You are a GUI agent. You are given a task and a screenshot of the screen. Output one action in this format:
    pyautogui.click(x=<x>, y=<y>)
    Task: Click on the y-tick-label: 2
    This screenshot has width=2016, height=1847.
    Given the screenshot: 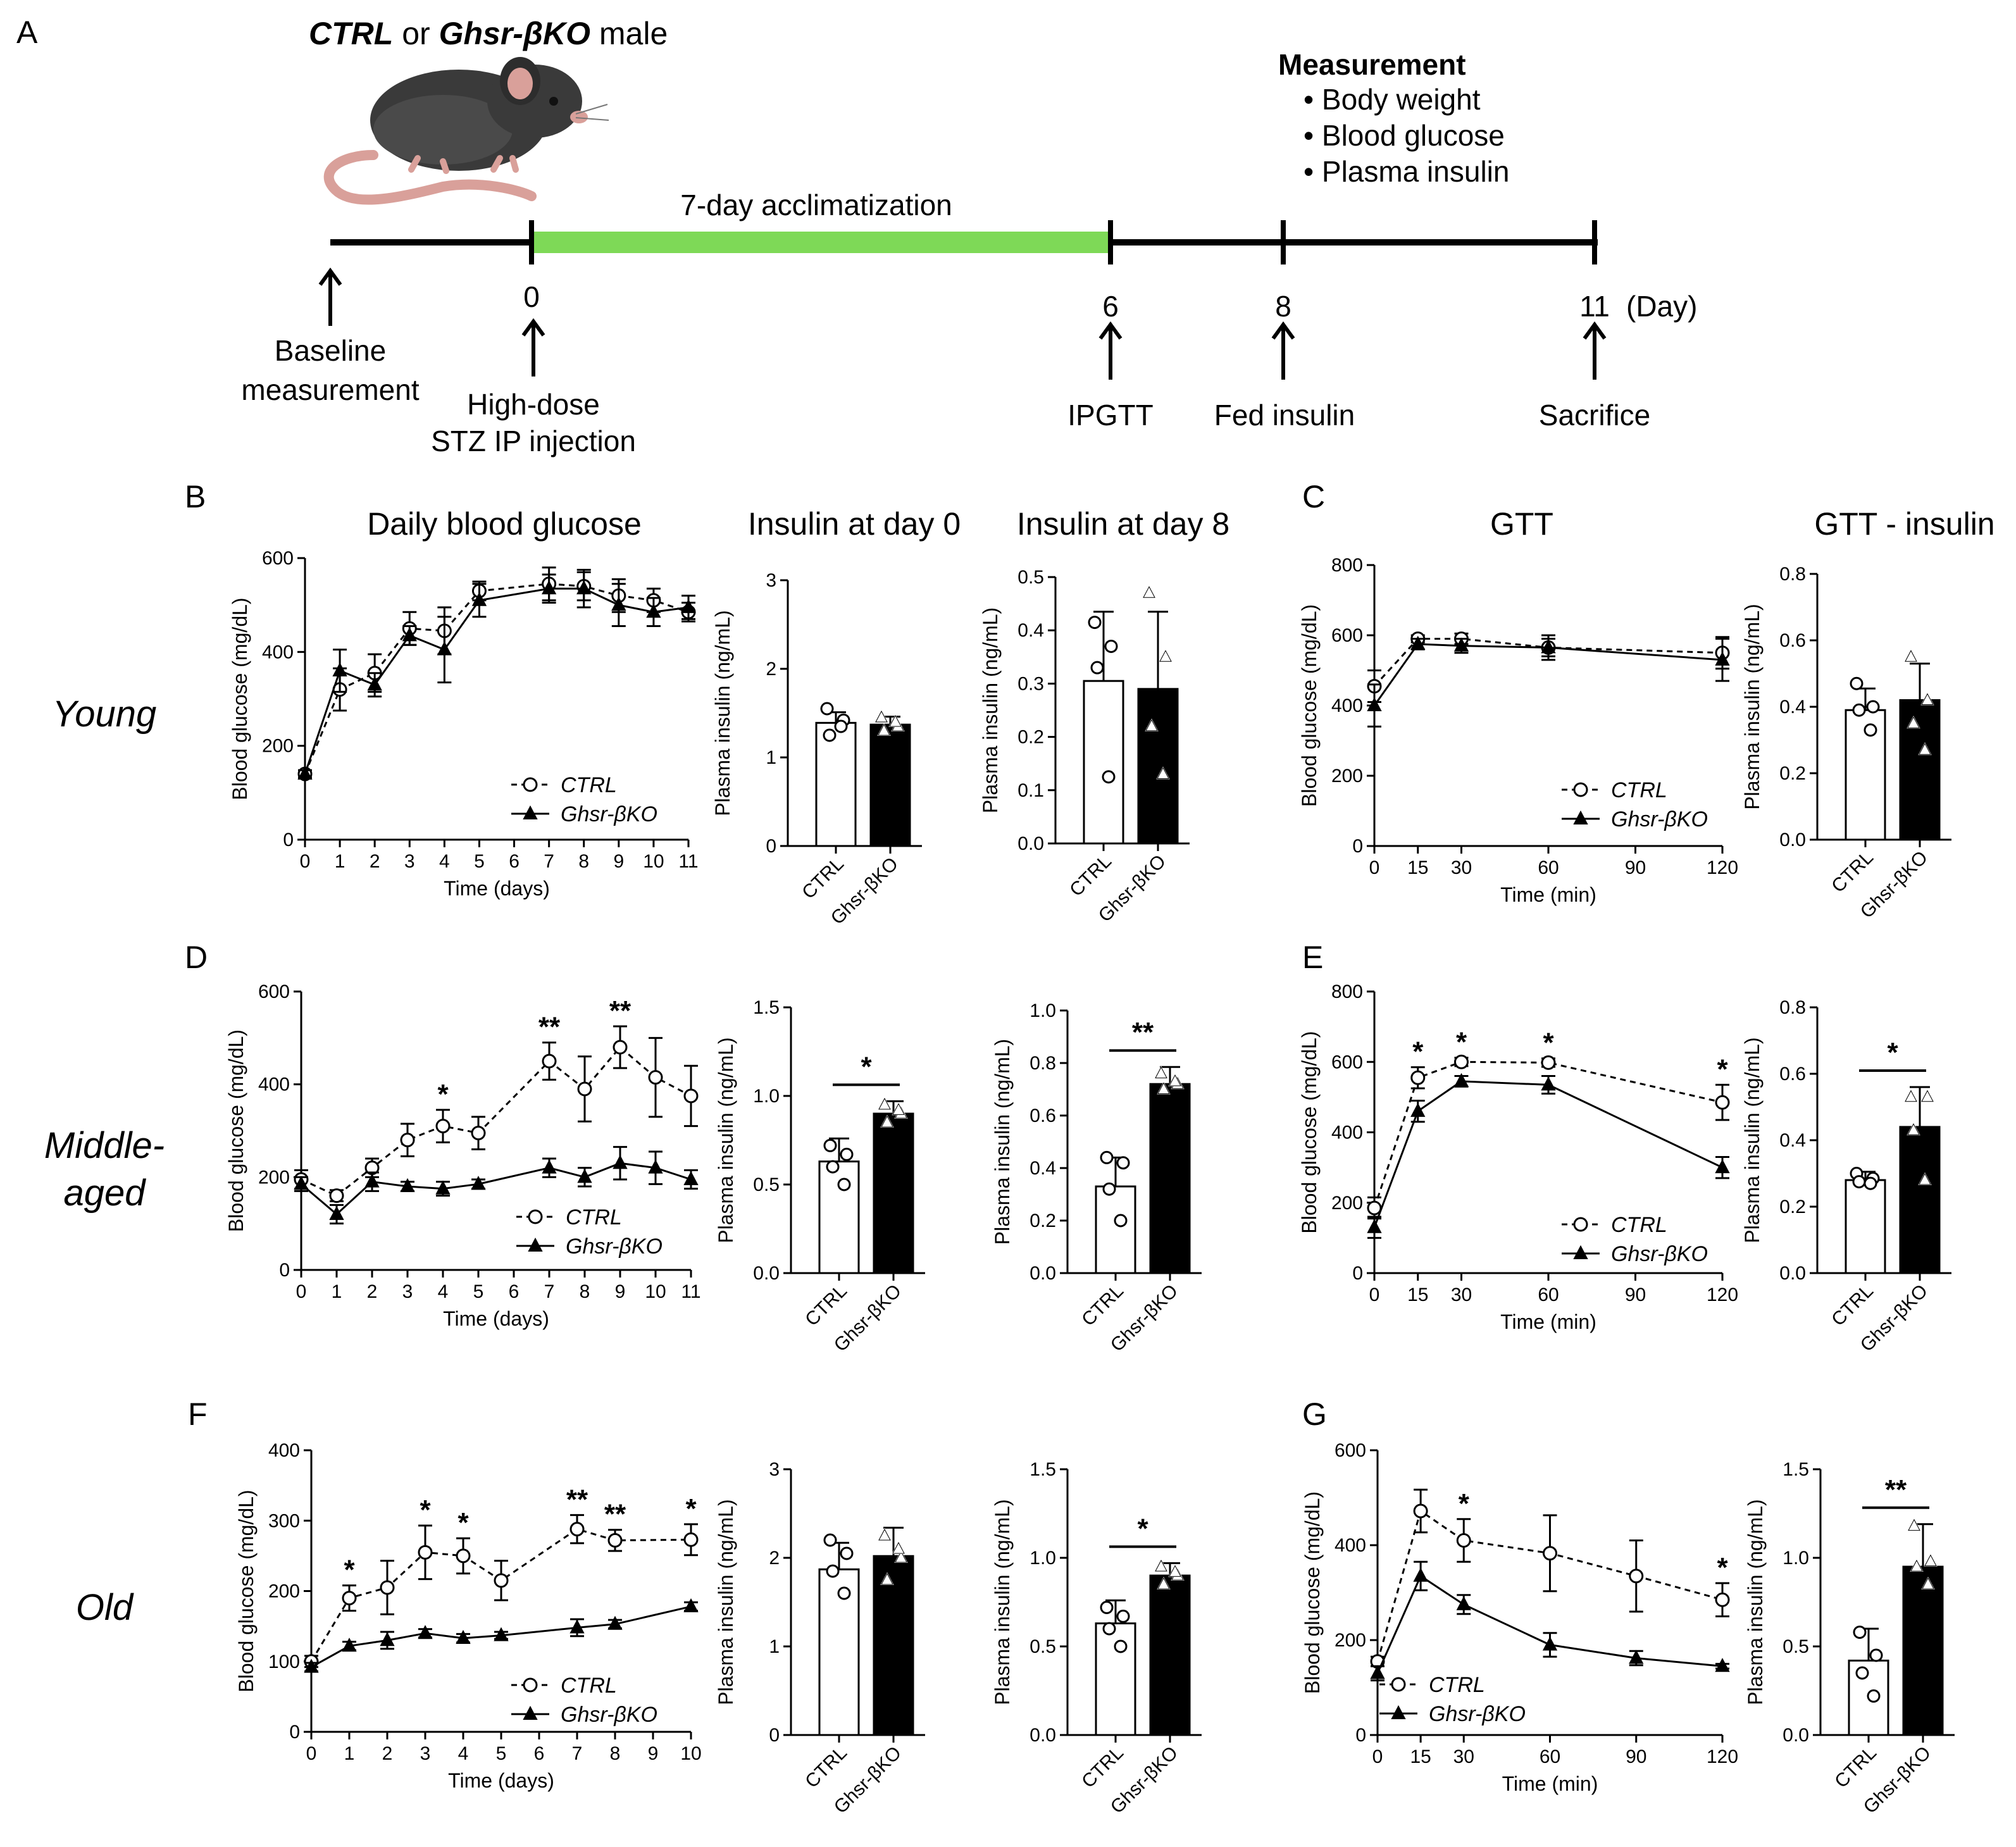 What is the action you would take?
    pyautogui.click(x=774, y=1558)
    